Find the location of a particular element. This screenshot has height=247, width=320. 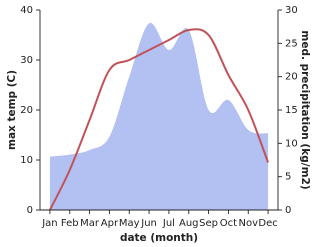

x-tick-label: Dec is located at coordinates (267, 223).